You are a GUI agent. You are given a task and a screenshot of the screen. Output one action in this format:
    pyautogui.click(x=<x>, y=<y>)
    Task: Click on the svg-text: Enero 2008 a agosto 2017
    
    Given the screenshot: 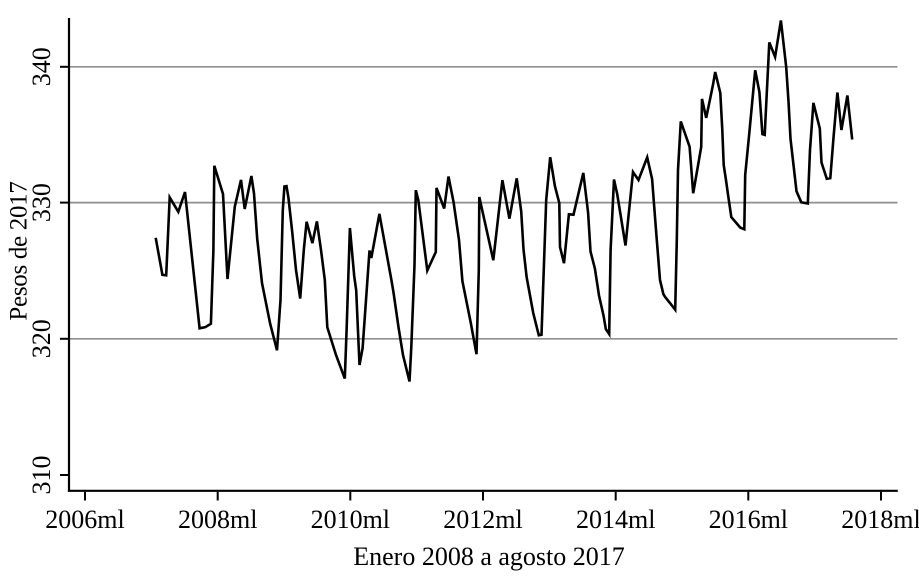 What is the action you would take?
    pyautogui.click(x=489, y=556)
    